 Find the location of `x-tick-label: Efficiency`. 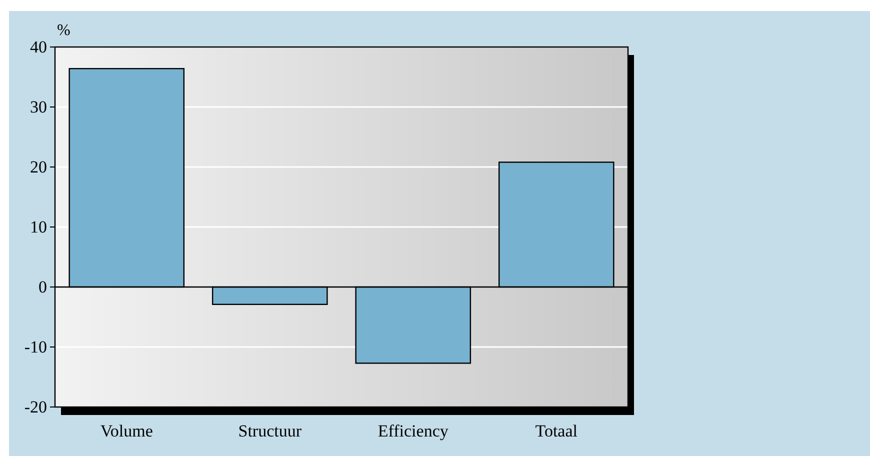

x-tick-label: Efficiency is located at coordinates (413, 431).